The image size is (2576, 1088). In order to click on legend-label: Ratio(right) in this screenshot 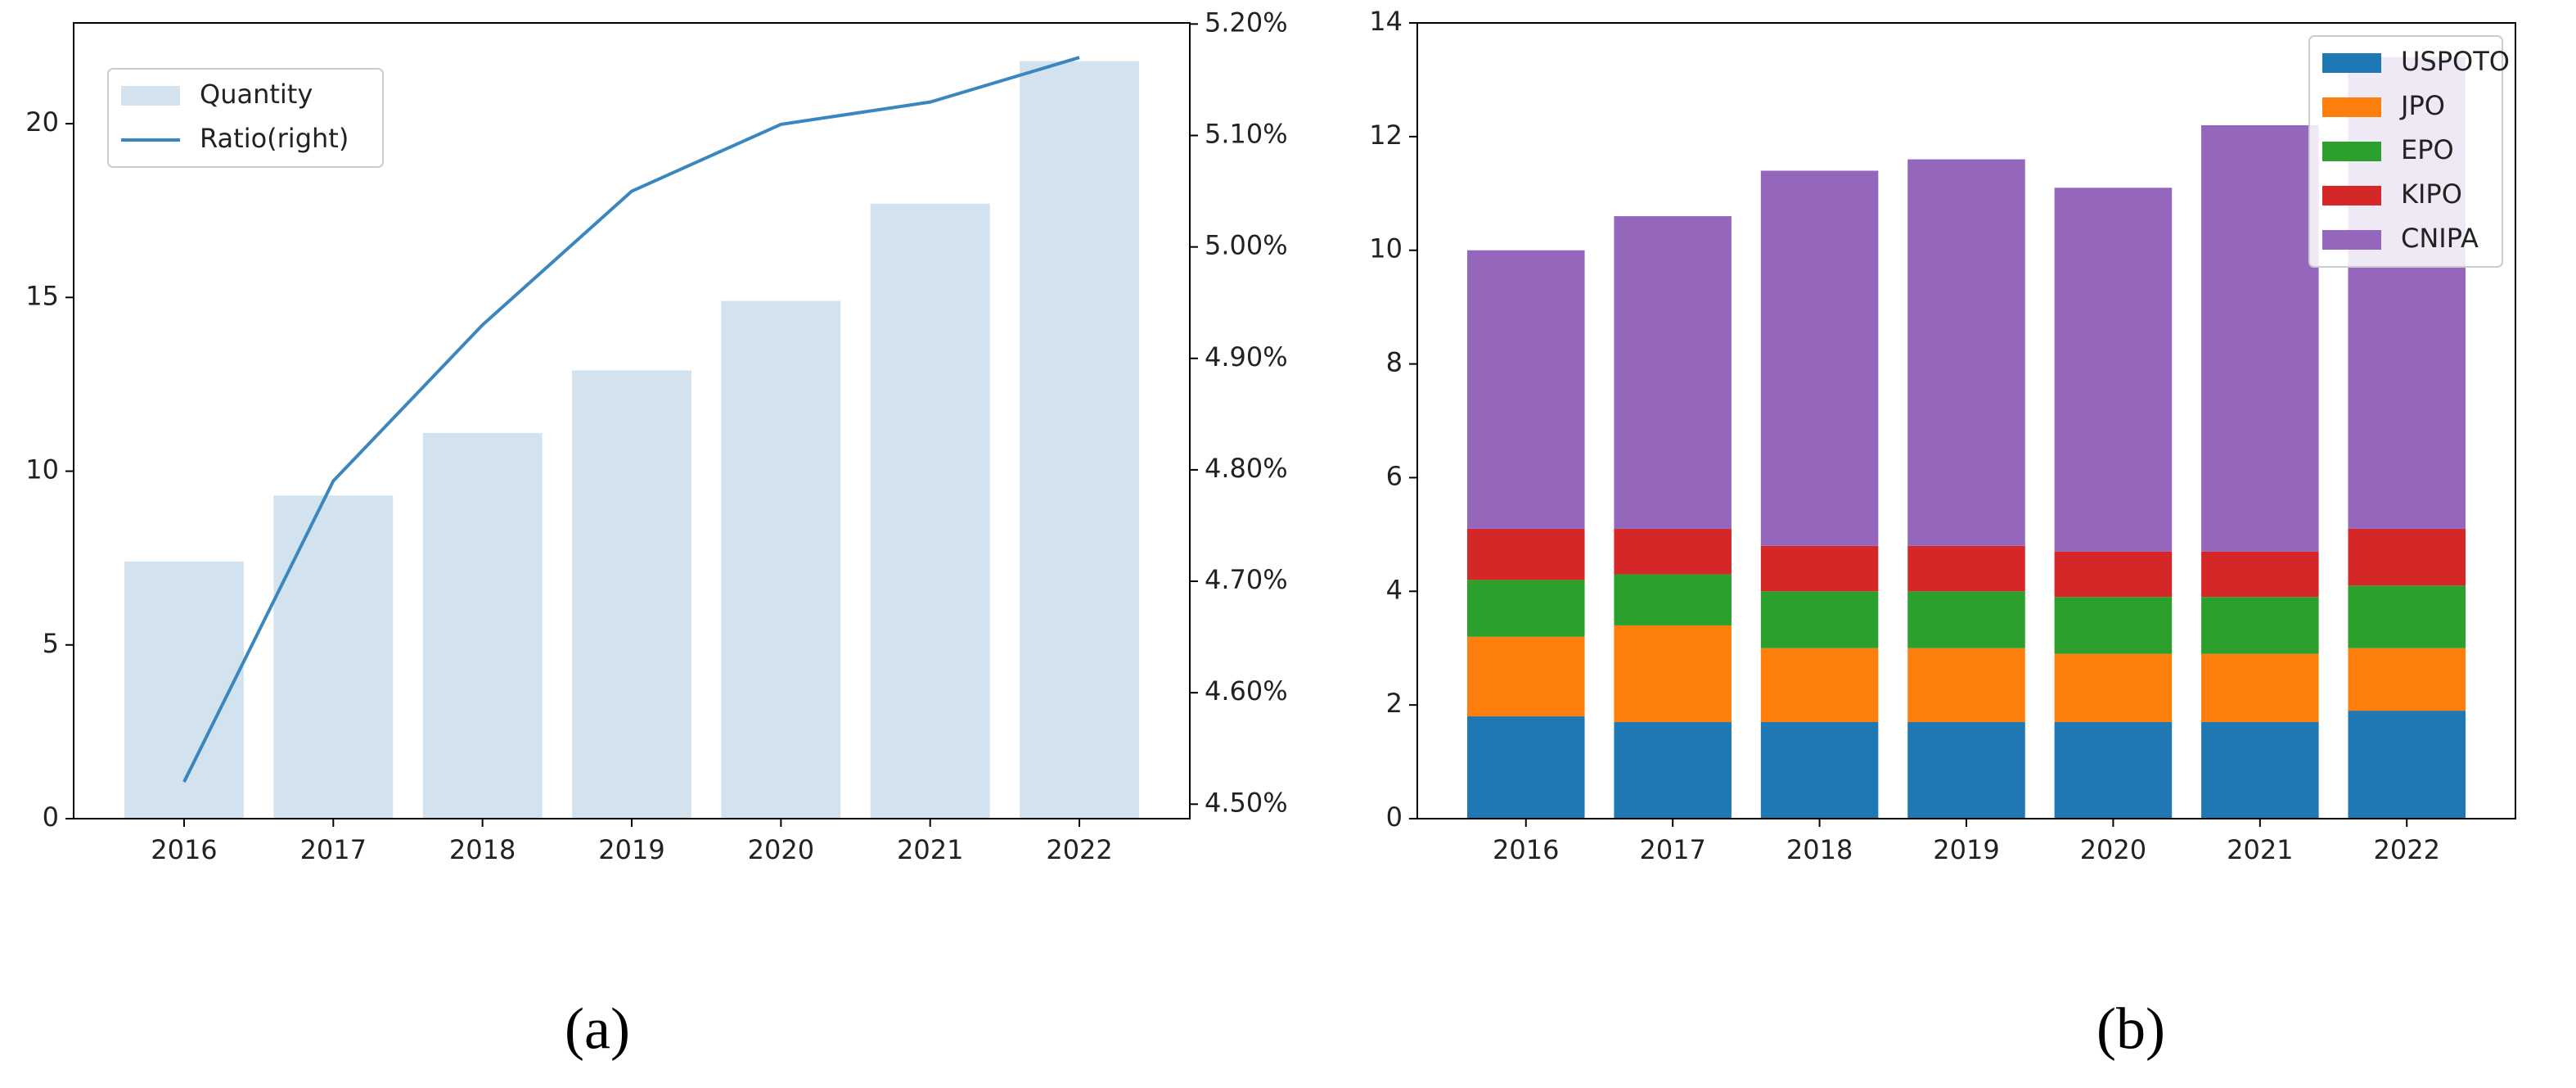, I will do `click(274, 138)`.